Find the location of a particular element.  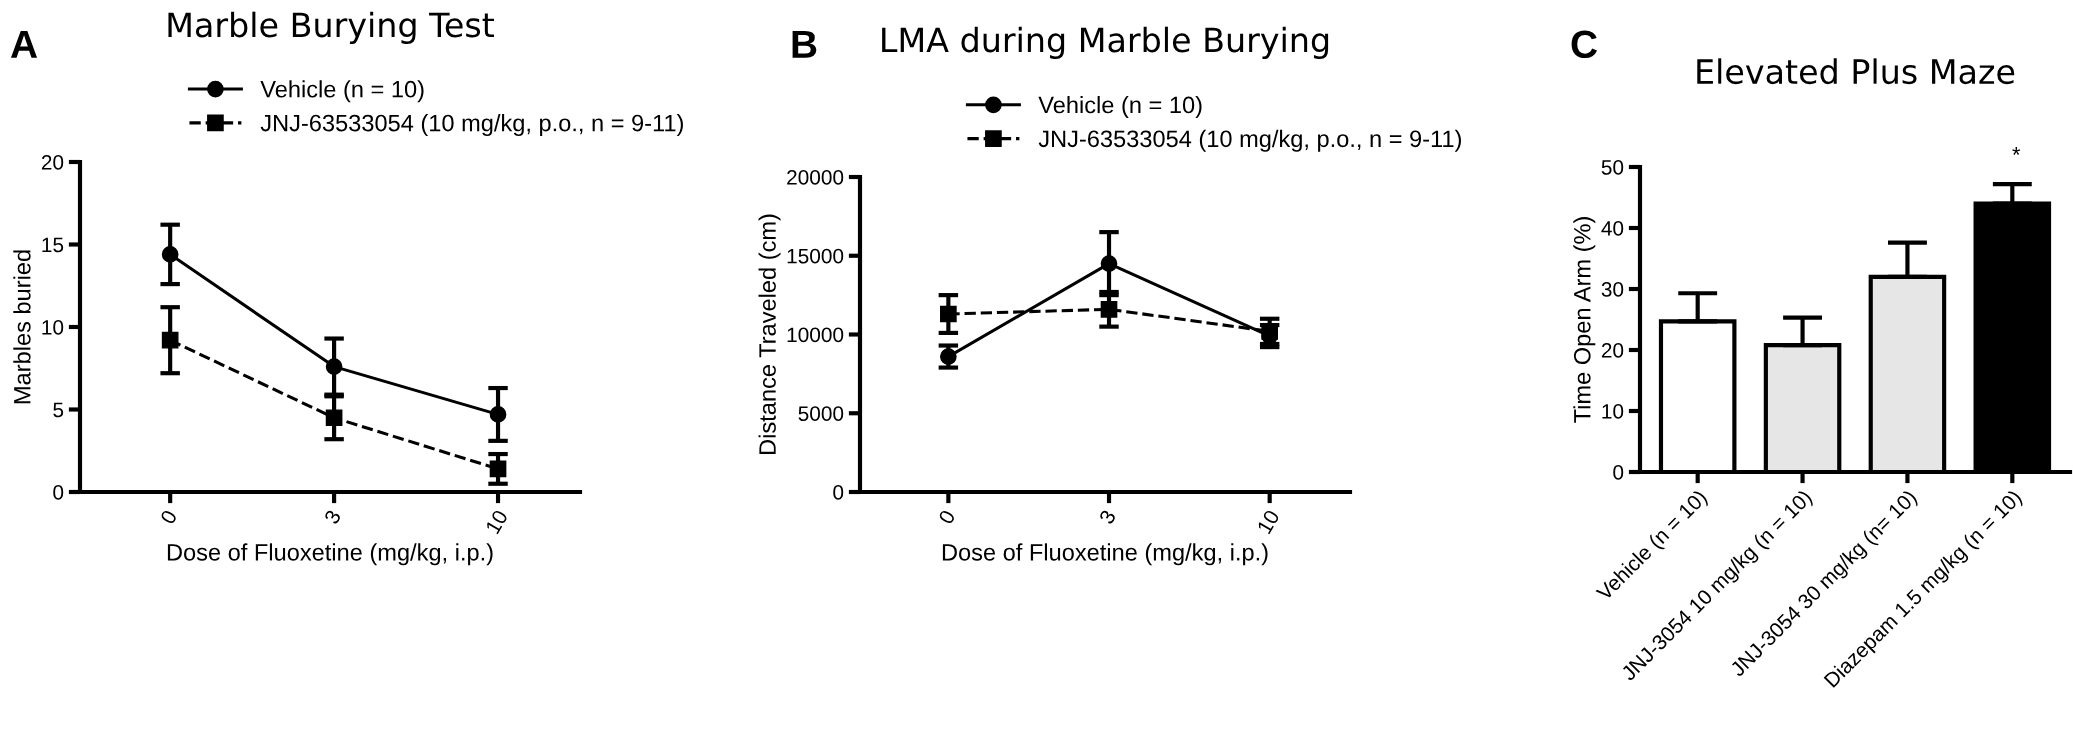

text: B is located at coordinates (804, 44).